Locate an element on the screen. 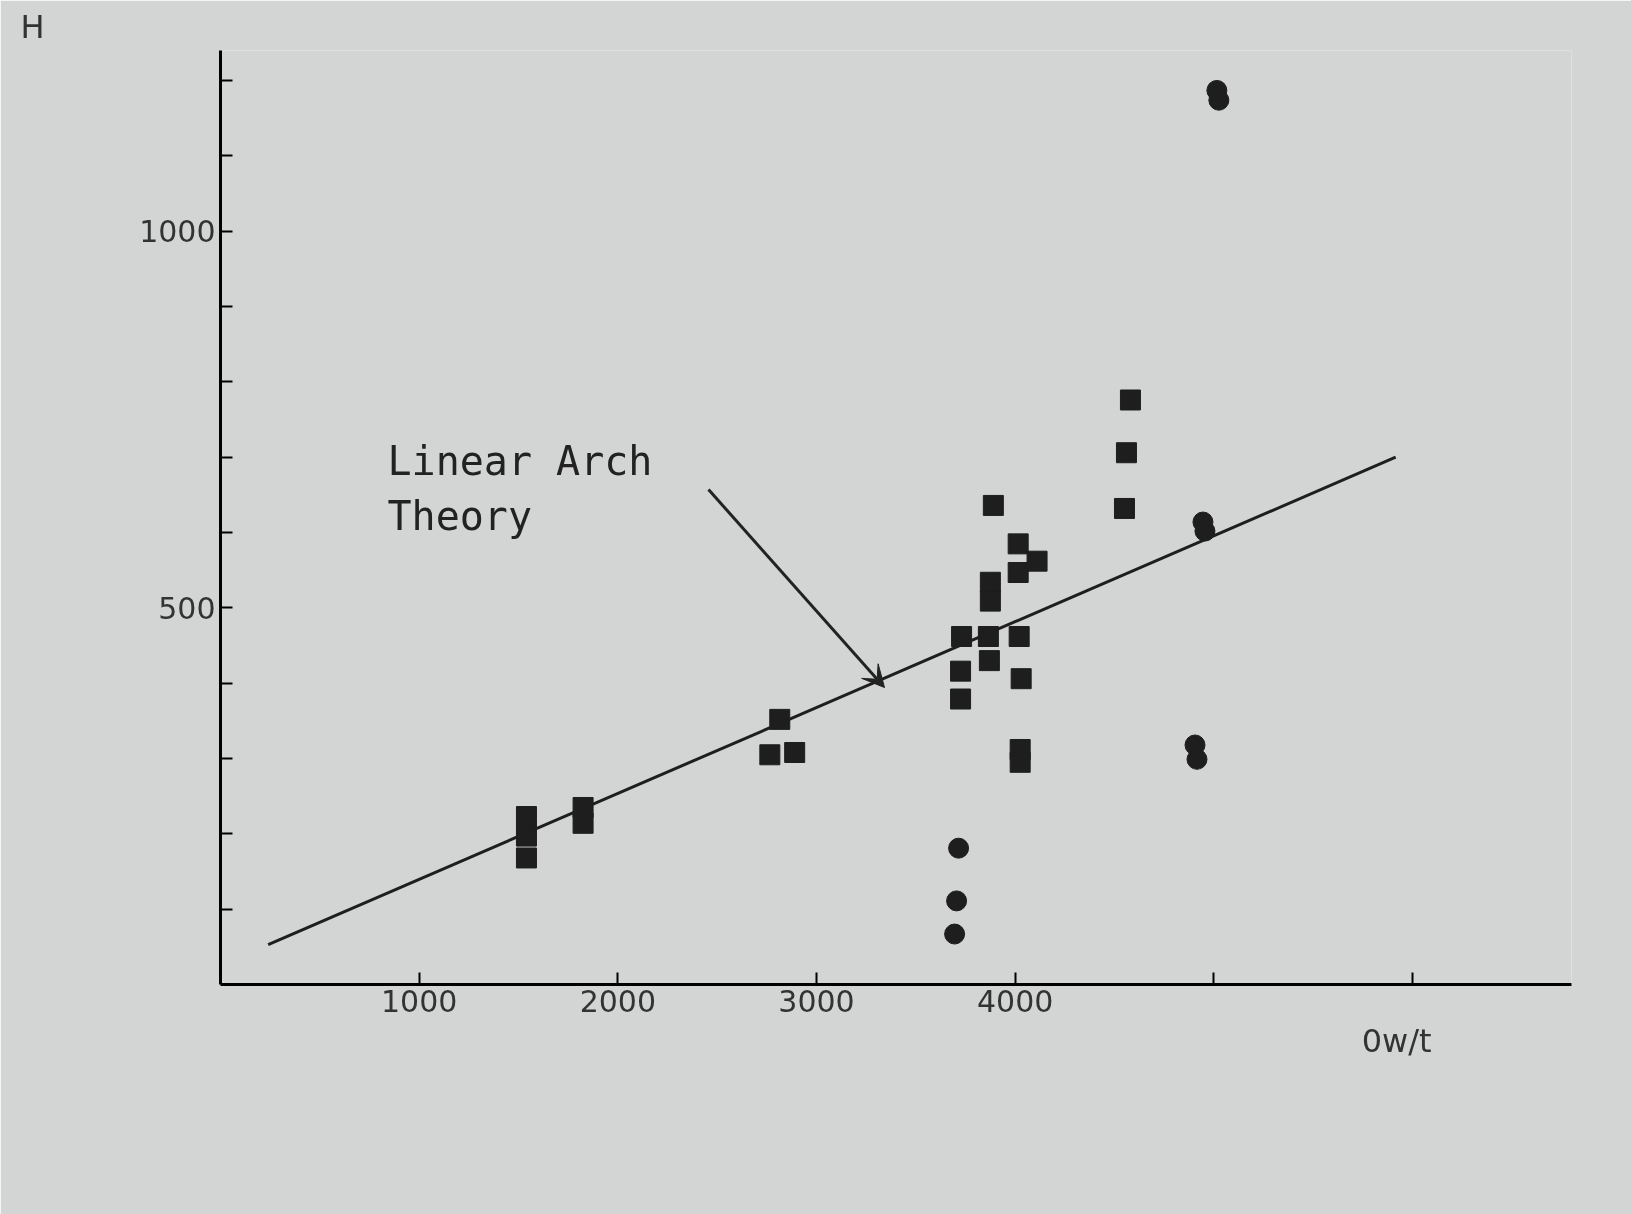  x-axis-title: 0w/t is located at coordinates (1396, 1040).